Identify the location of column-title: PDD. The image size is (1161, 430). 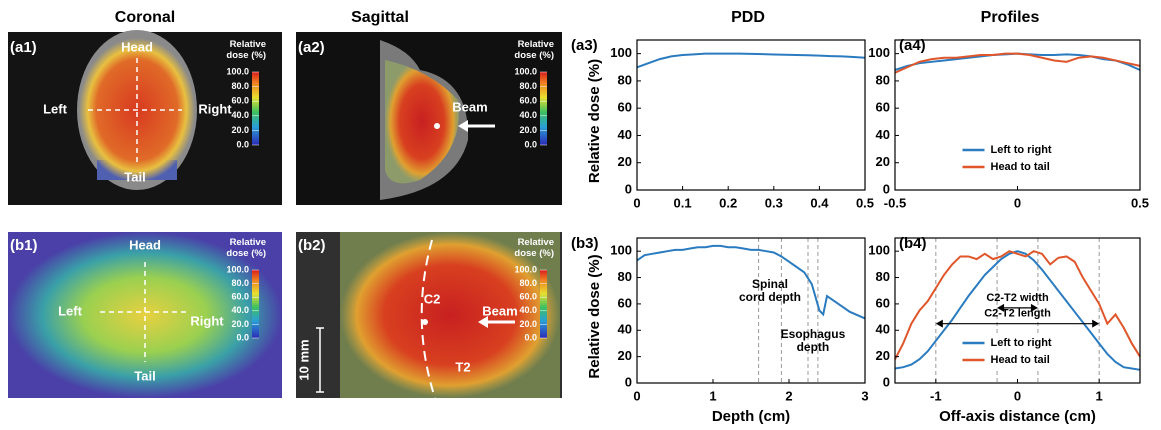
(748, 17).